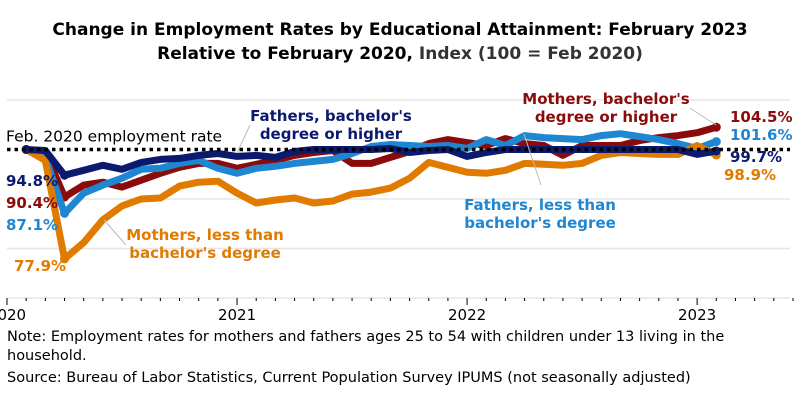 The width and height of the screenshot is (800, 400). Describe the element at coordinates (237, 315) in the screenshot. I see `x-tick-label: 2021` at that location.